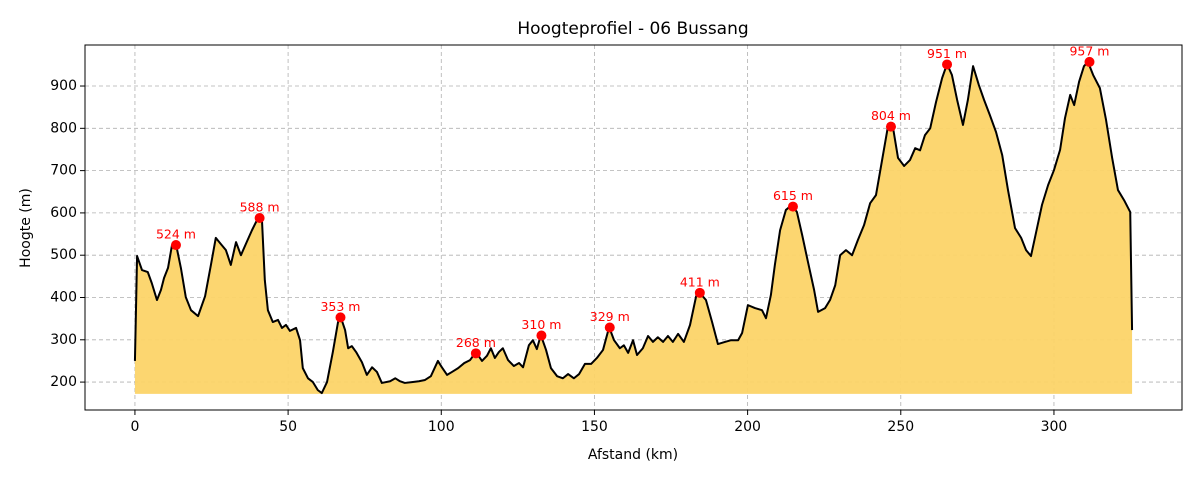 The width and height of the screenshot is (1200, 480). I want to click on peak-label: 329 m, so click(610, 316).